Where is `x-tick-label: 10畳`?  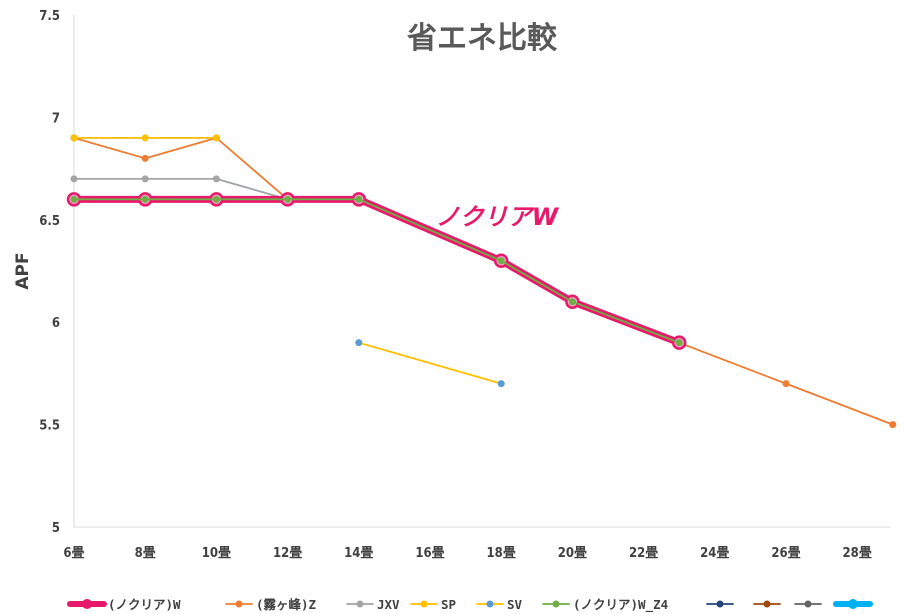
x-tick-label: 10畳 is located at coordinates (216, 553).